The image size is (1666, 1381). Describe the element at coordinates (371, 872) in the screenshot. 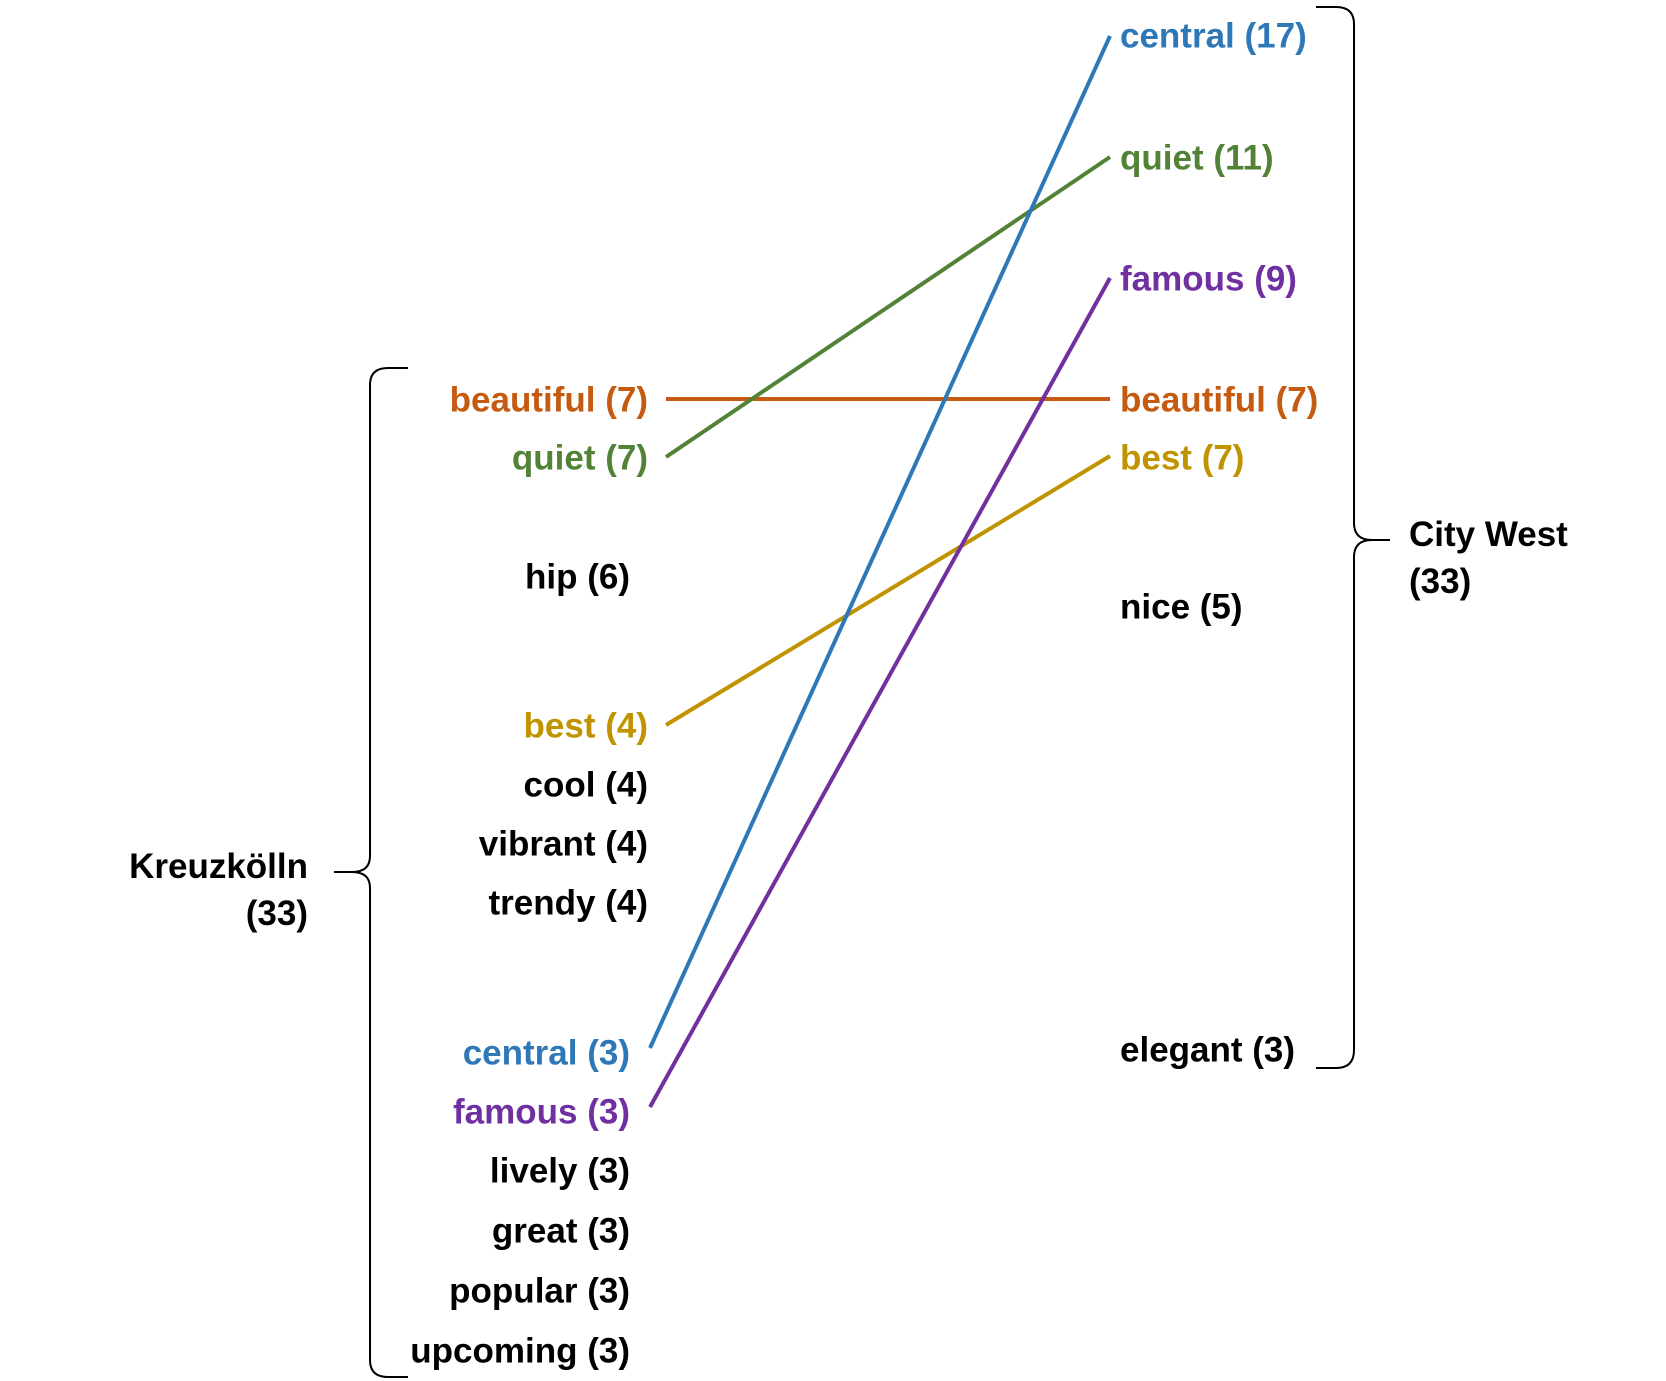

I see `left-group-brace` at that location.